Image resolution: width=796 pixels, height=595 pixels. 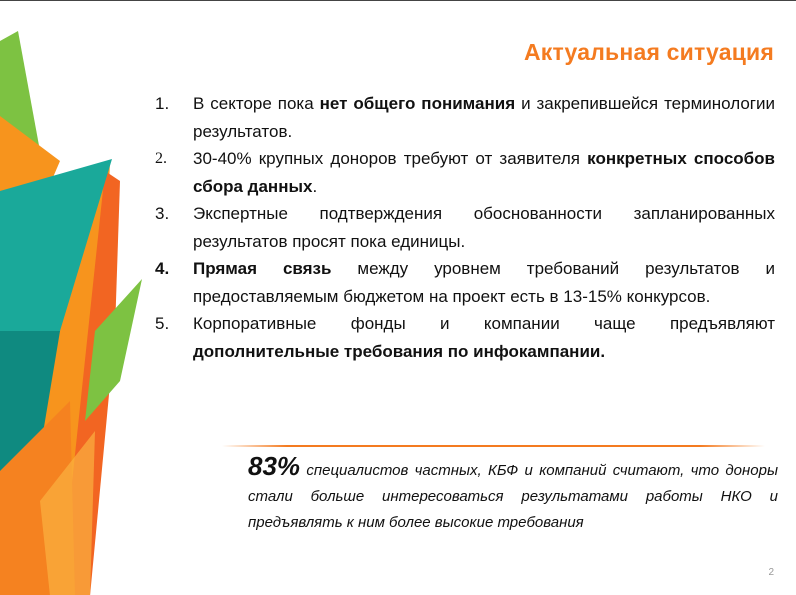 What do you see at coordinates (162, 213) in the screenshot?
I see `list-item-number: 3.` at bounding box center [162, 213].